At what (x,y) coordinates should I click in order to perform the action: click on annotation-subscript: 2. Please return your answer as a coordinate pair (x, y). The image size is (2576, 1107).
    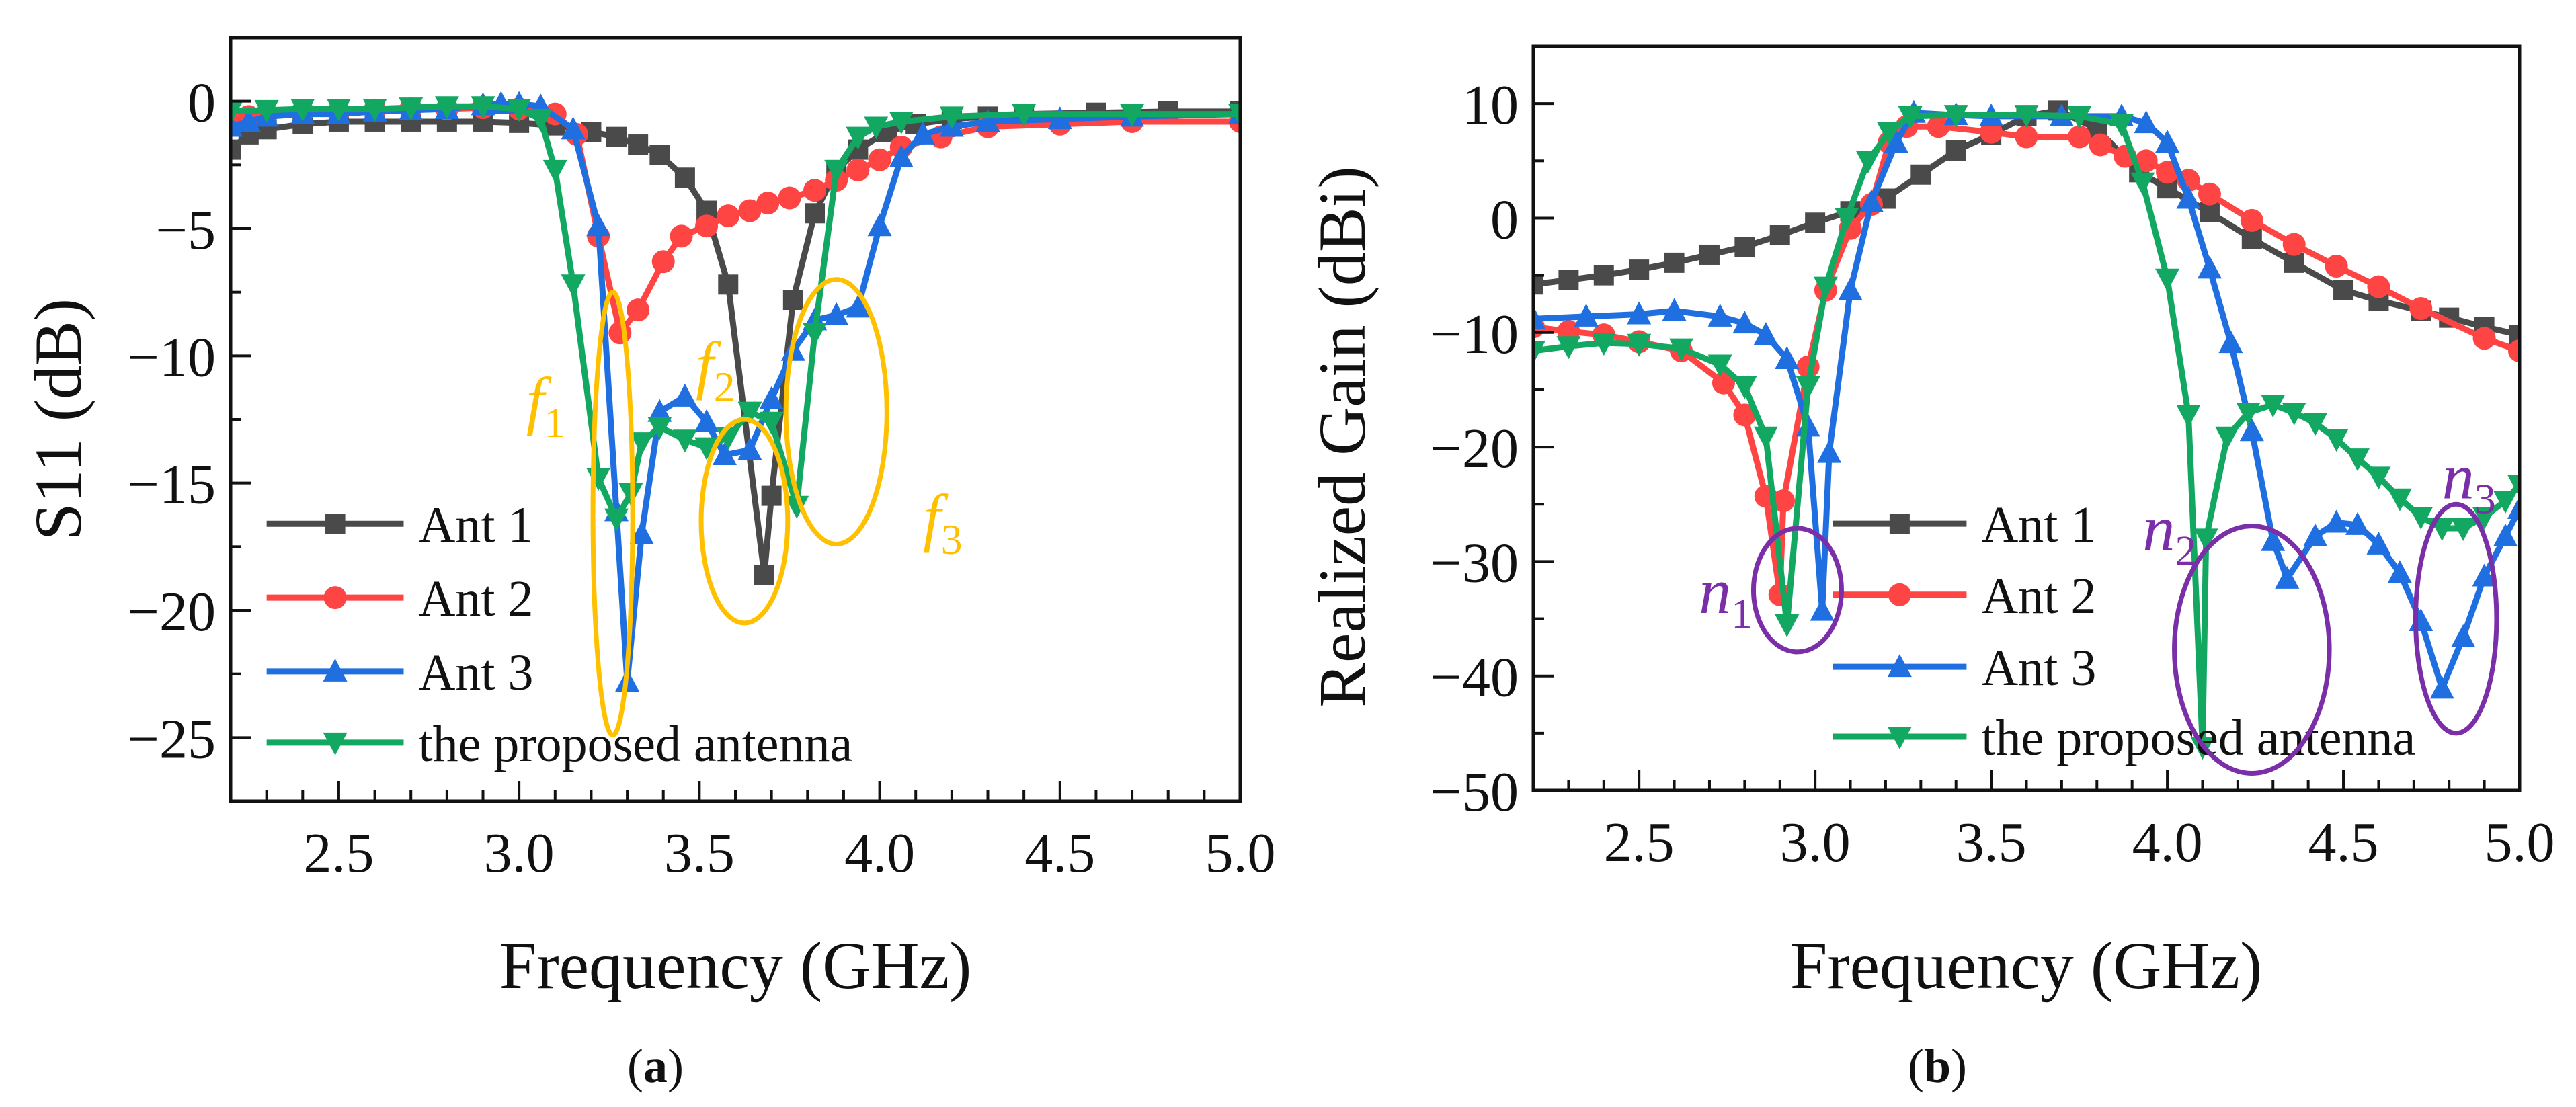
    Looking at the image, I should click on (724, 387).